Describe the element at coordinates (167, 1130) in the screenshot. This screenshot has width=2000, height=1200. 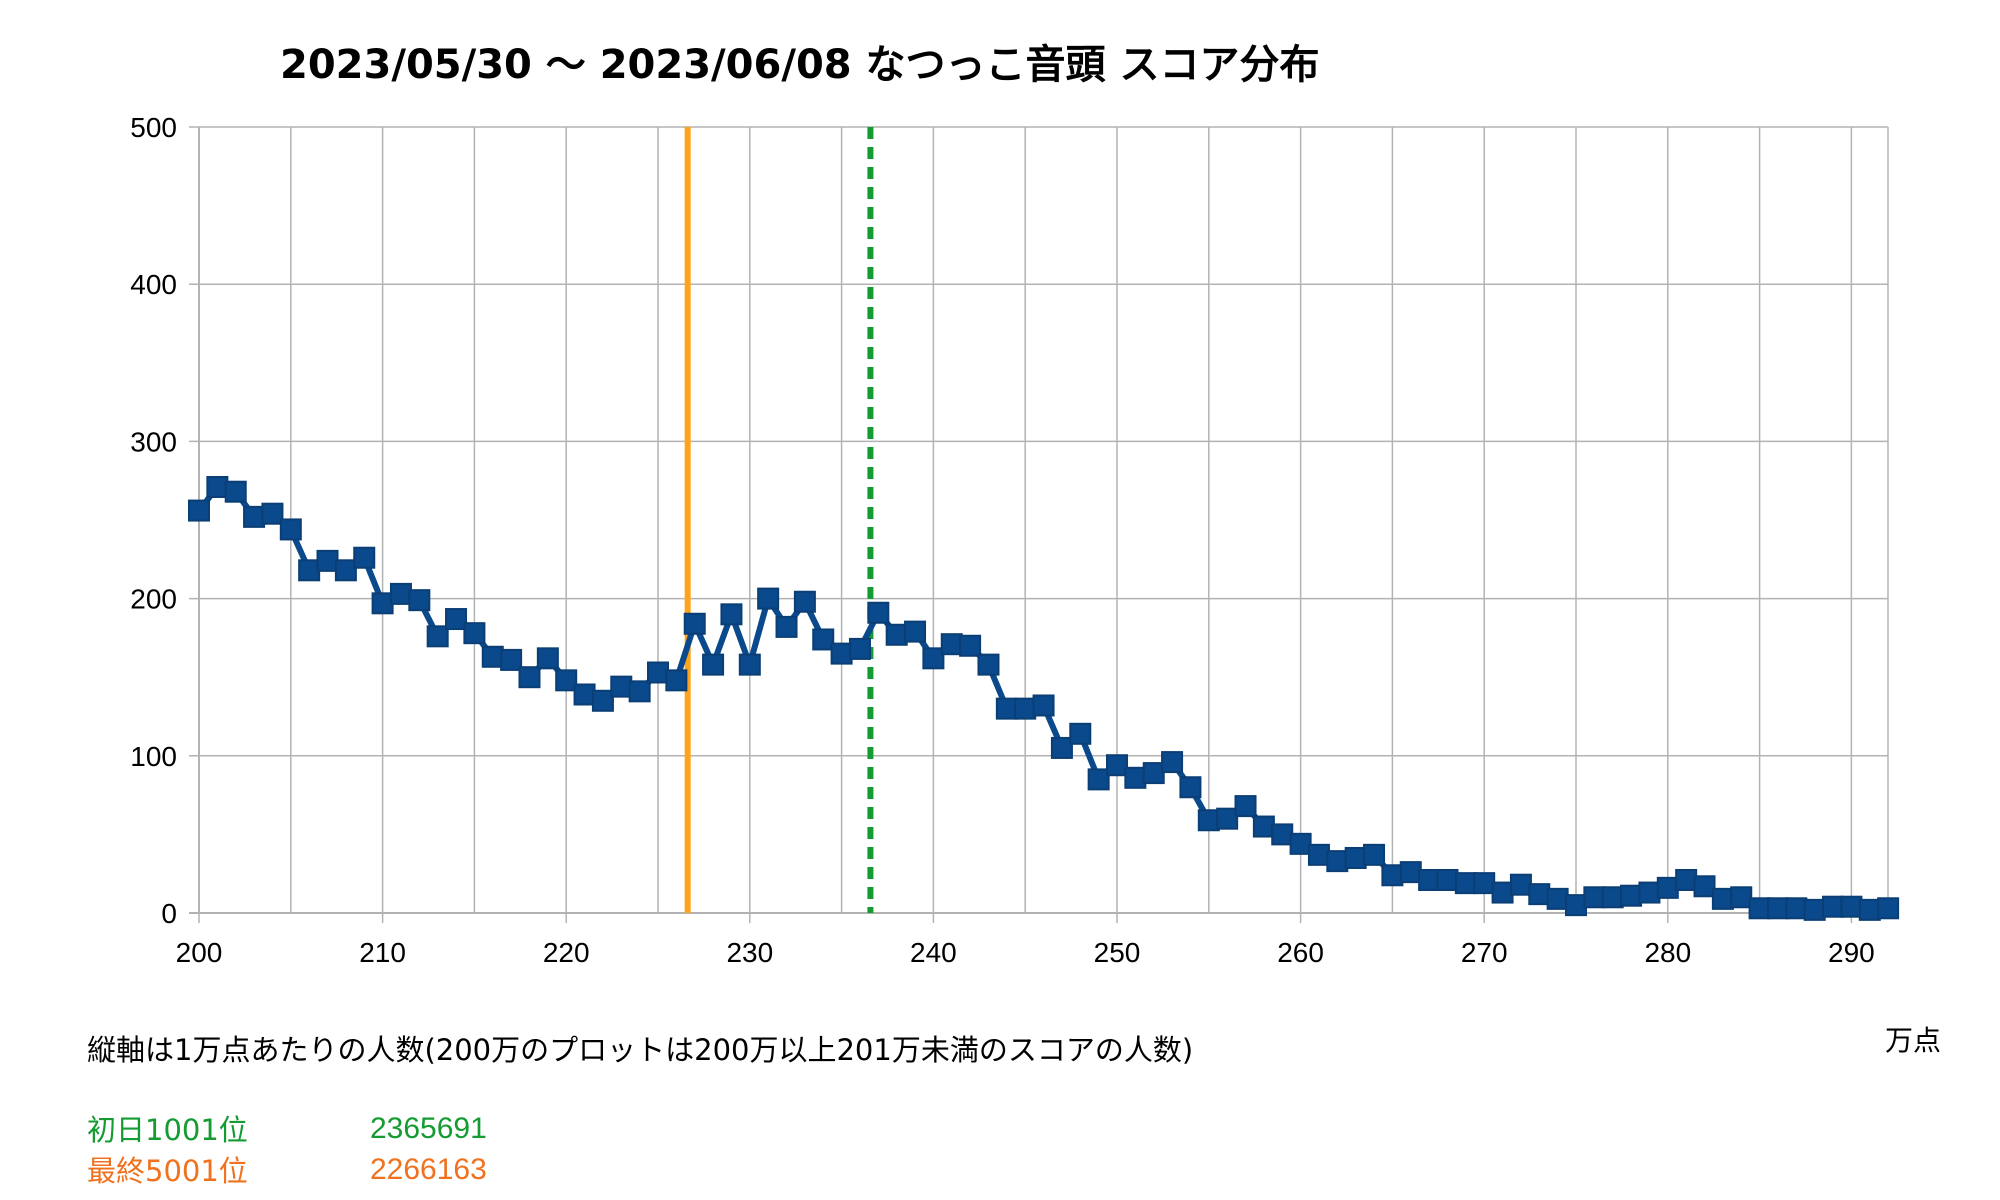
I see `first-day-rank-label: 初日1001位` at that location.